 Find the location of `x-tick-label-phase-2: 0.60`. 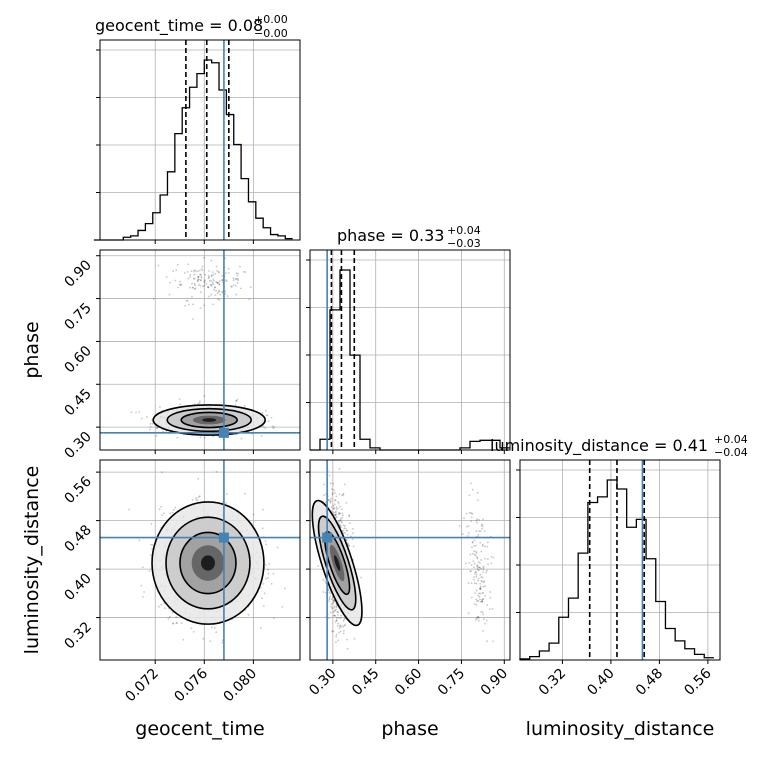

x-tick-label-phase-2: 0.60 is located at coordinates (408, 682).